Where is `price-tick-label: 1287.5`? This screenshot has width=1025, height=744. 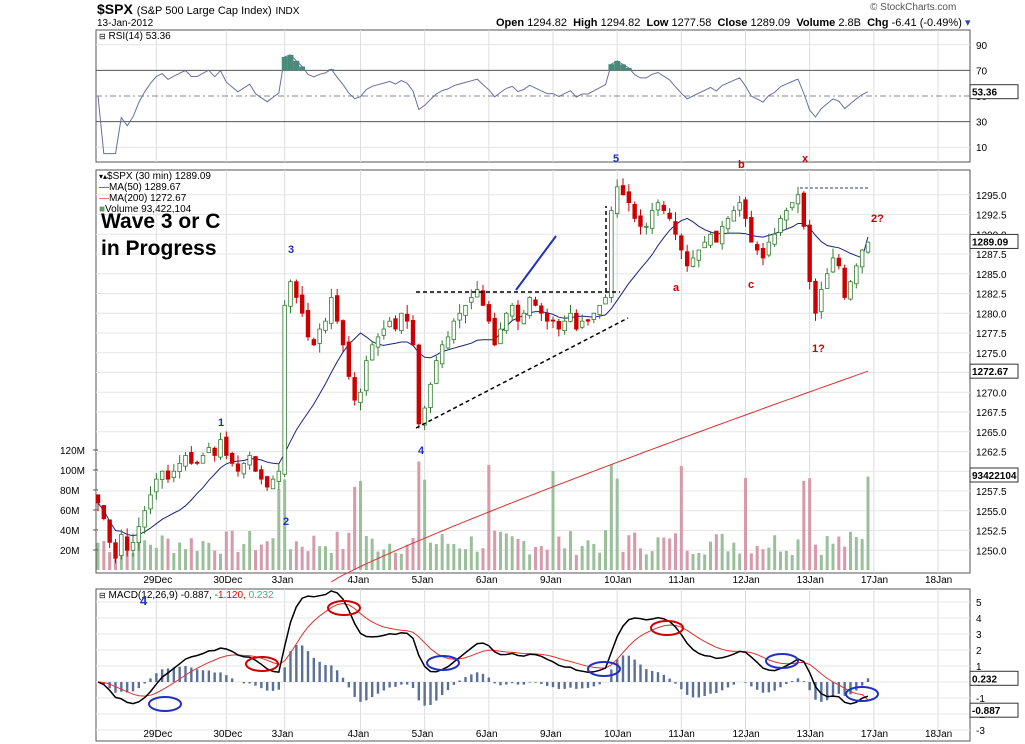
price-tick-label: 1287.5 is located at coordinates (991, 255).